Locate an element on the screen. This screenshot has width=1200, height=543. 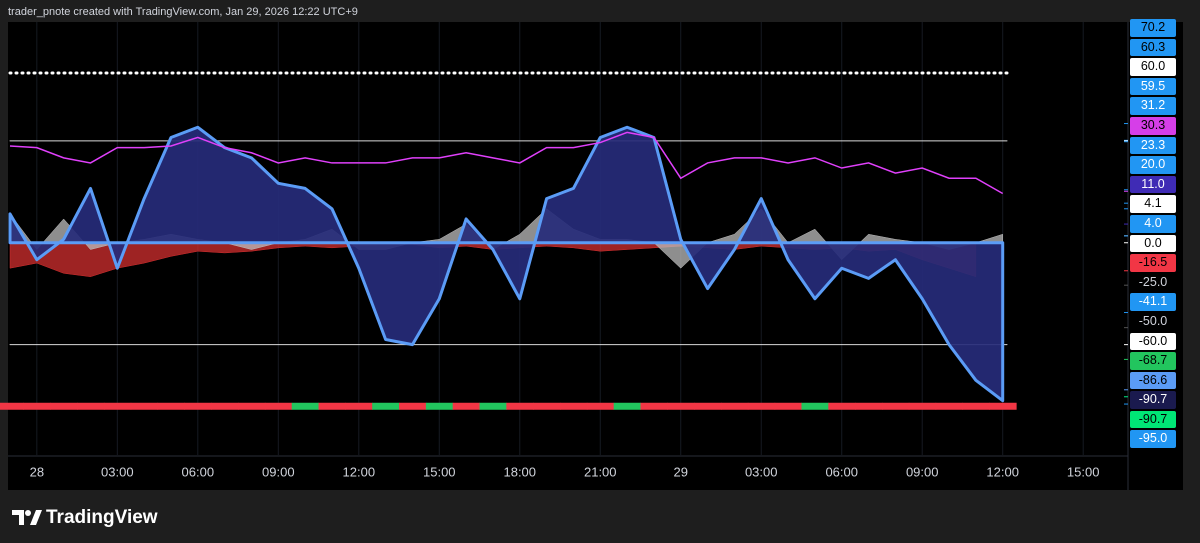
price-label: -50.0 is located at coordinates (1153, 321).